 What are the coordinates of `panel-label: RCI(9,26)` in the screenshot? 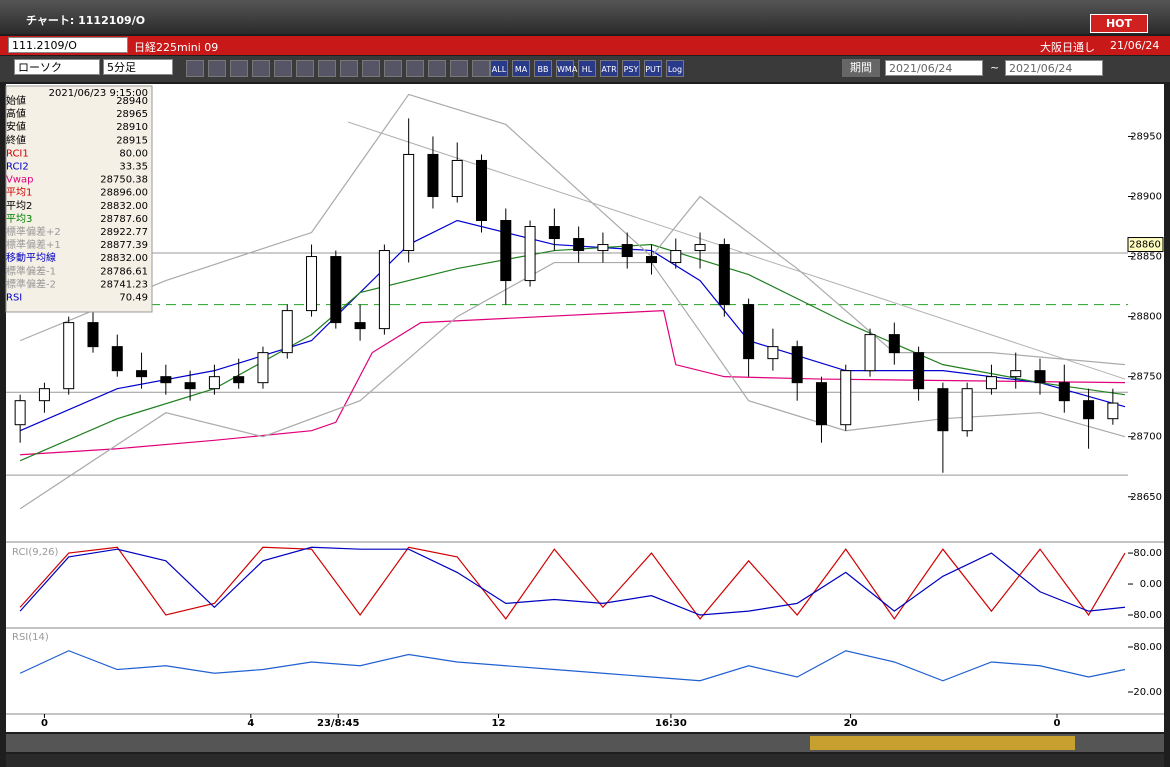 It's located at (35, 552).